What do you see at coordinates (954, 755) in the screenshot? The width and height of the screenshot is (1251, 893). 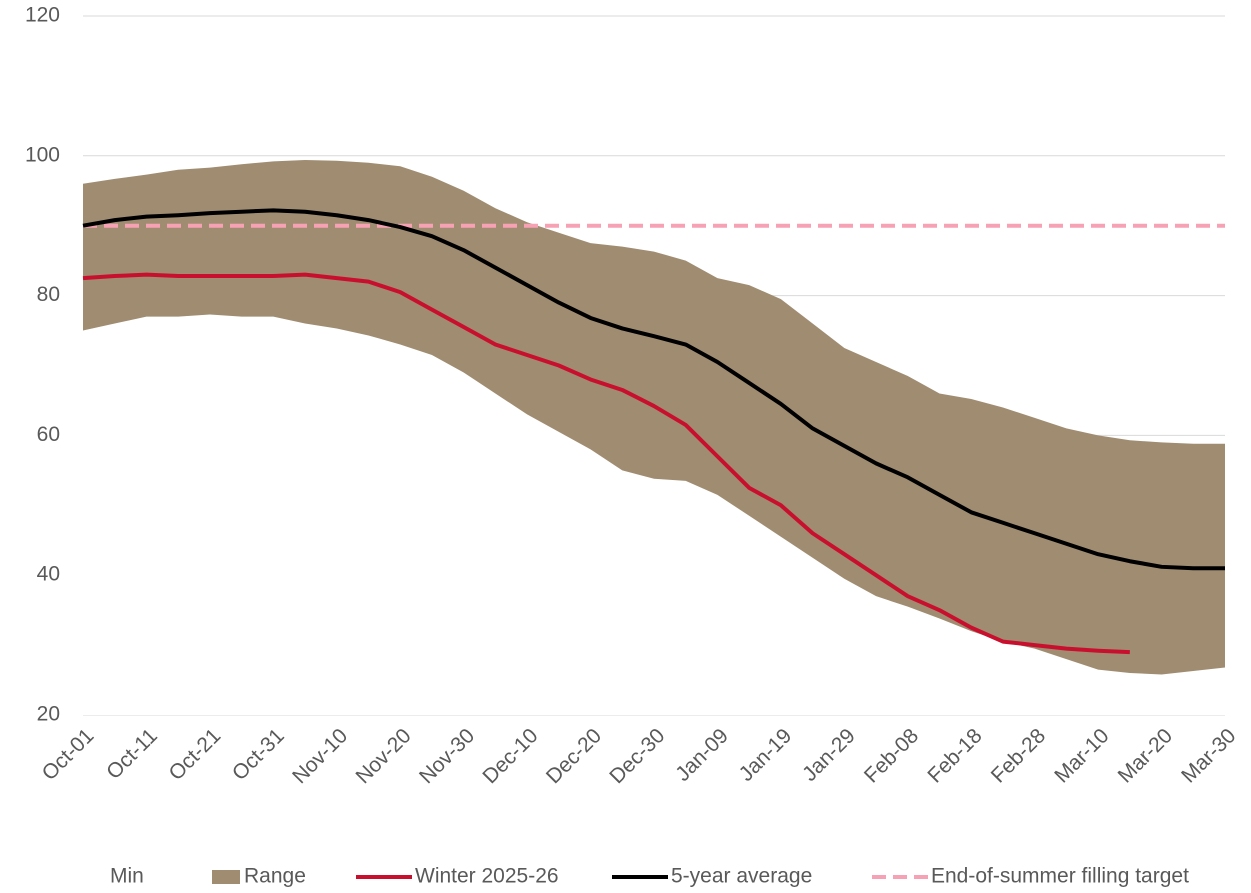 I see `x-tick-label: Feb-18` at bounding box center [954, 755].